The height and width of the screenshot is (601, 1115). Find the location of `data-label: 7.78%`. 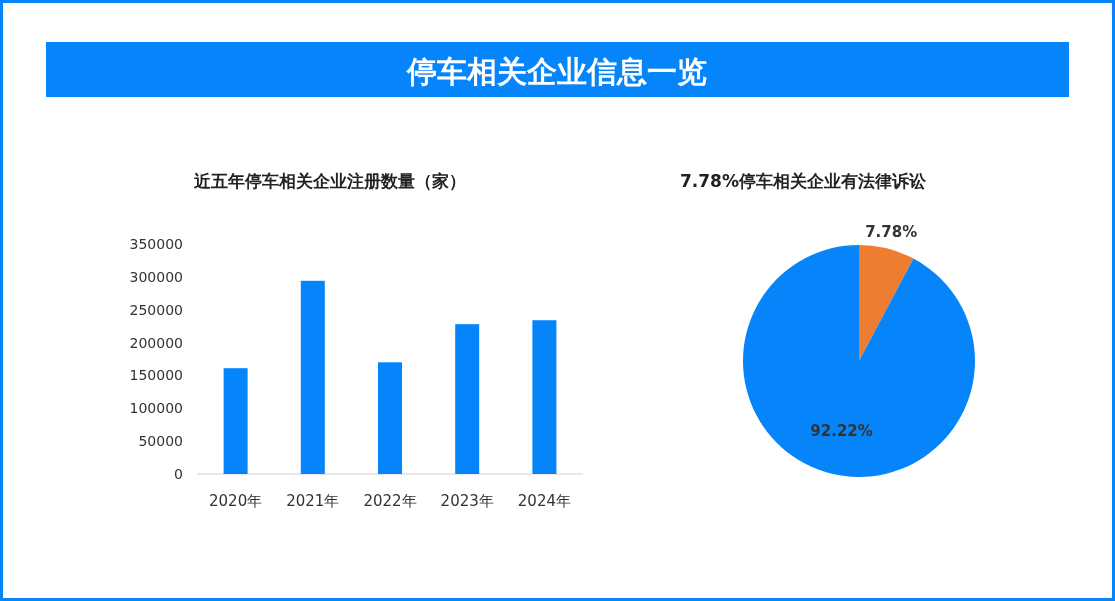

data-label: 7.78% is located at coordinates (891, 231).